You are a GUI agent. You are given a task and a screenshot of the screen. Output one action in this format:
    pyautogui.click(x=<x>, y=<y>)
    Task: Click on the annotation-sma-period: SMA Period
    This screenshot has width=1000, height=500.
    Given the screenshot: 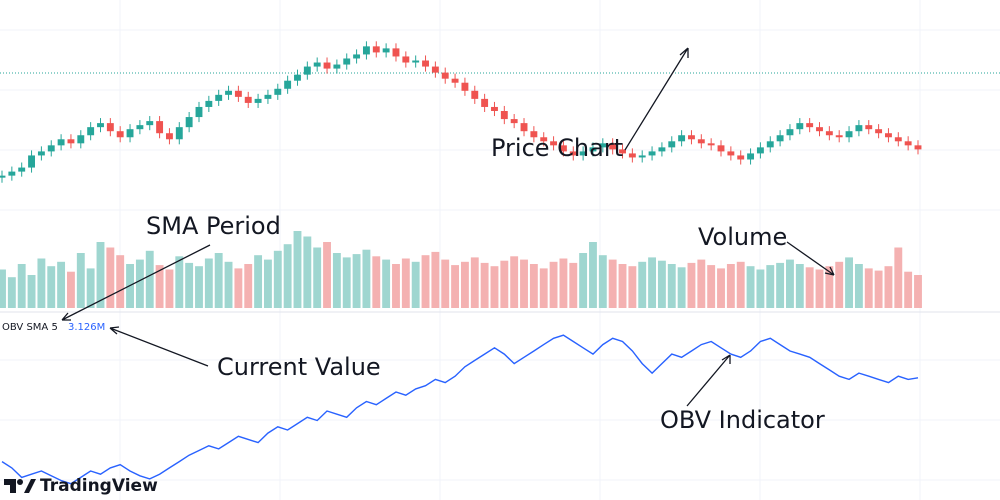 What is the action you would take?
    pyautogui.click(x=213, y=226)
    